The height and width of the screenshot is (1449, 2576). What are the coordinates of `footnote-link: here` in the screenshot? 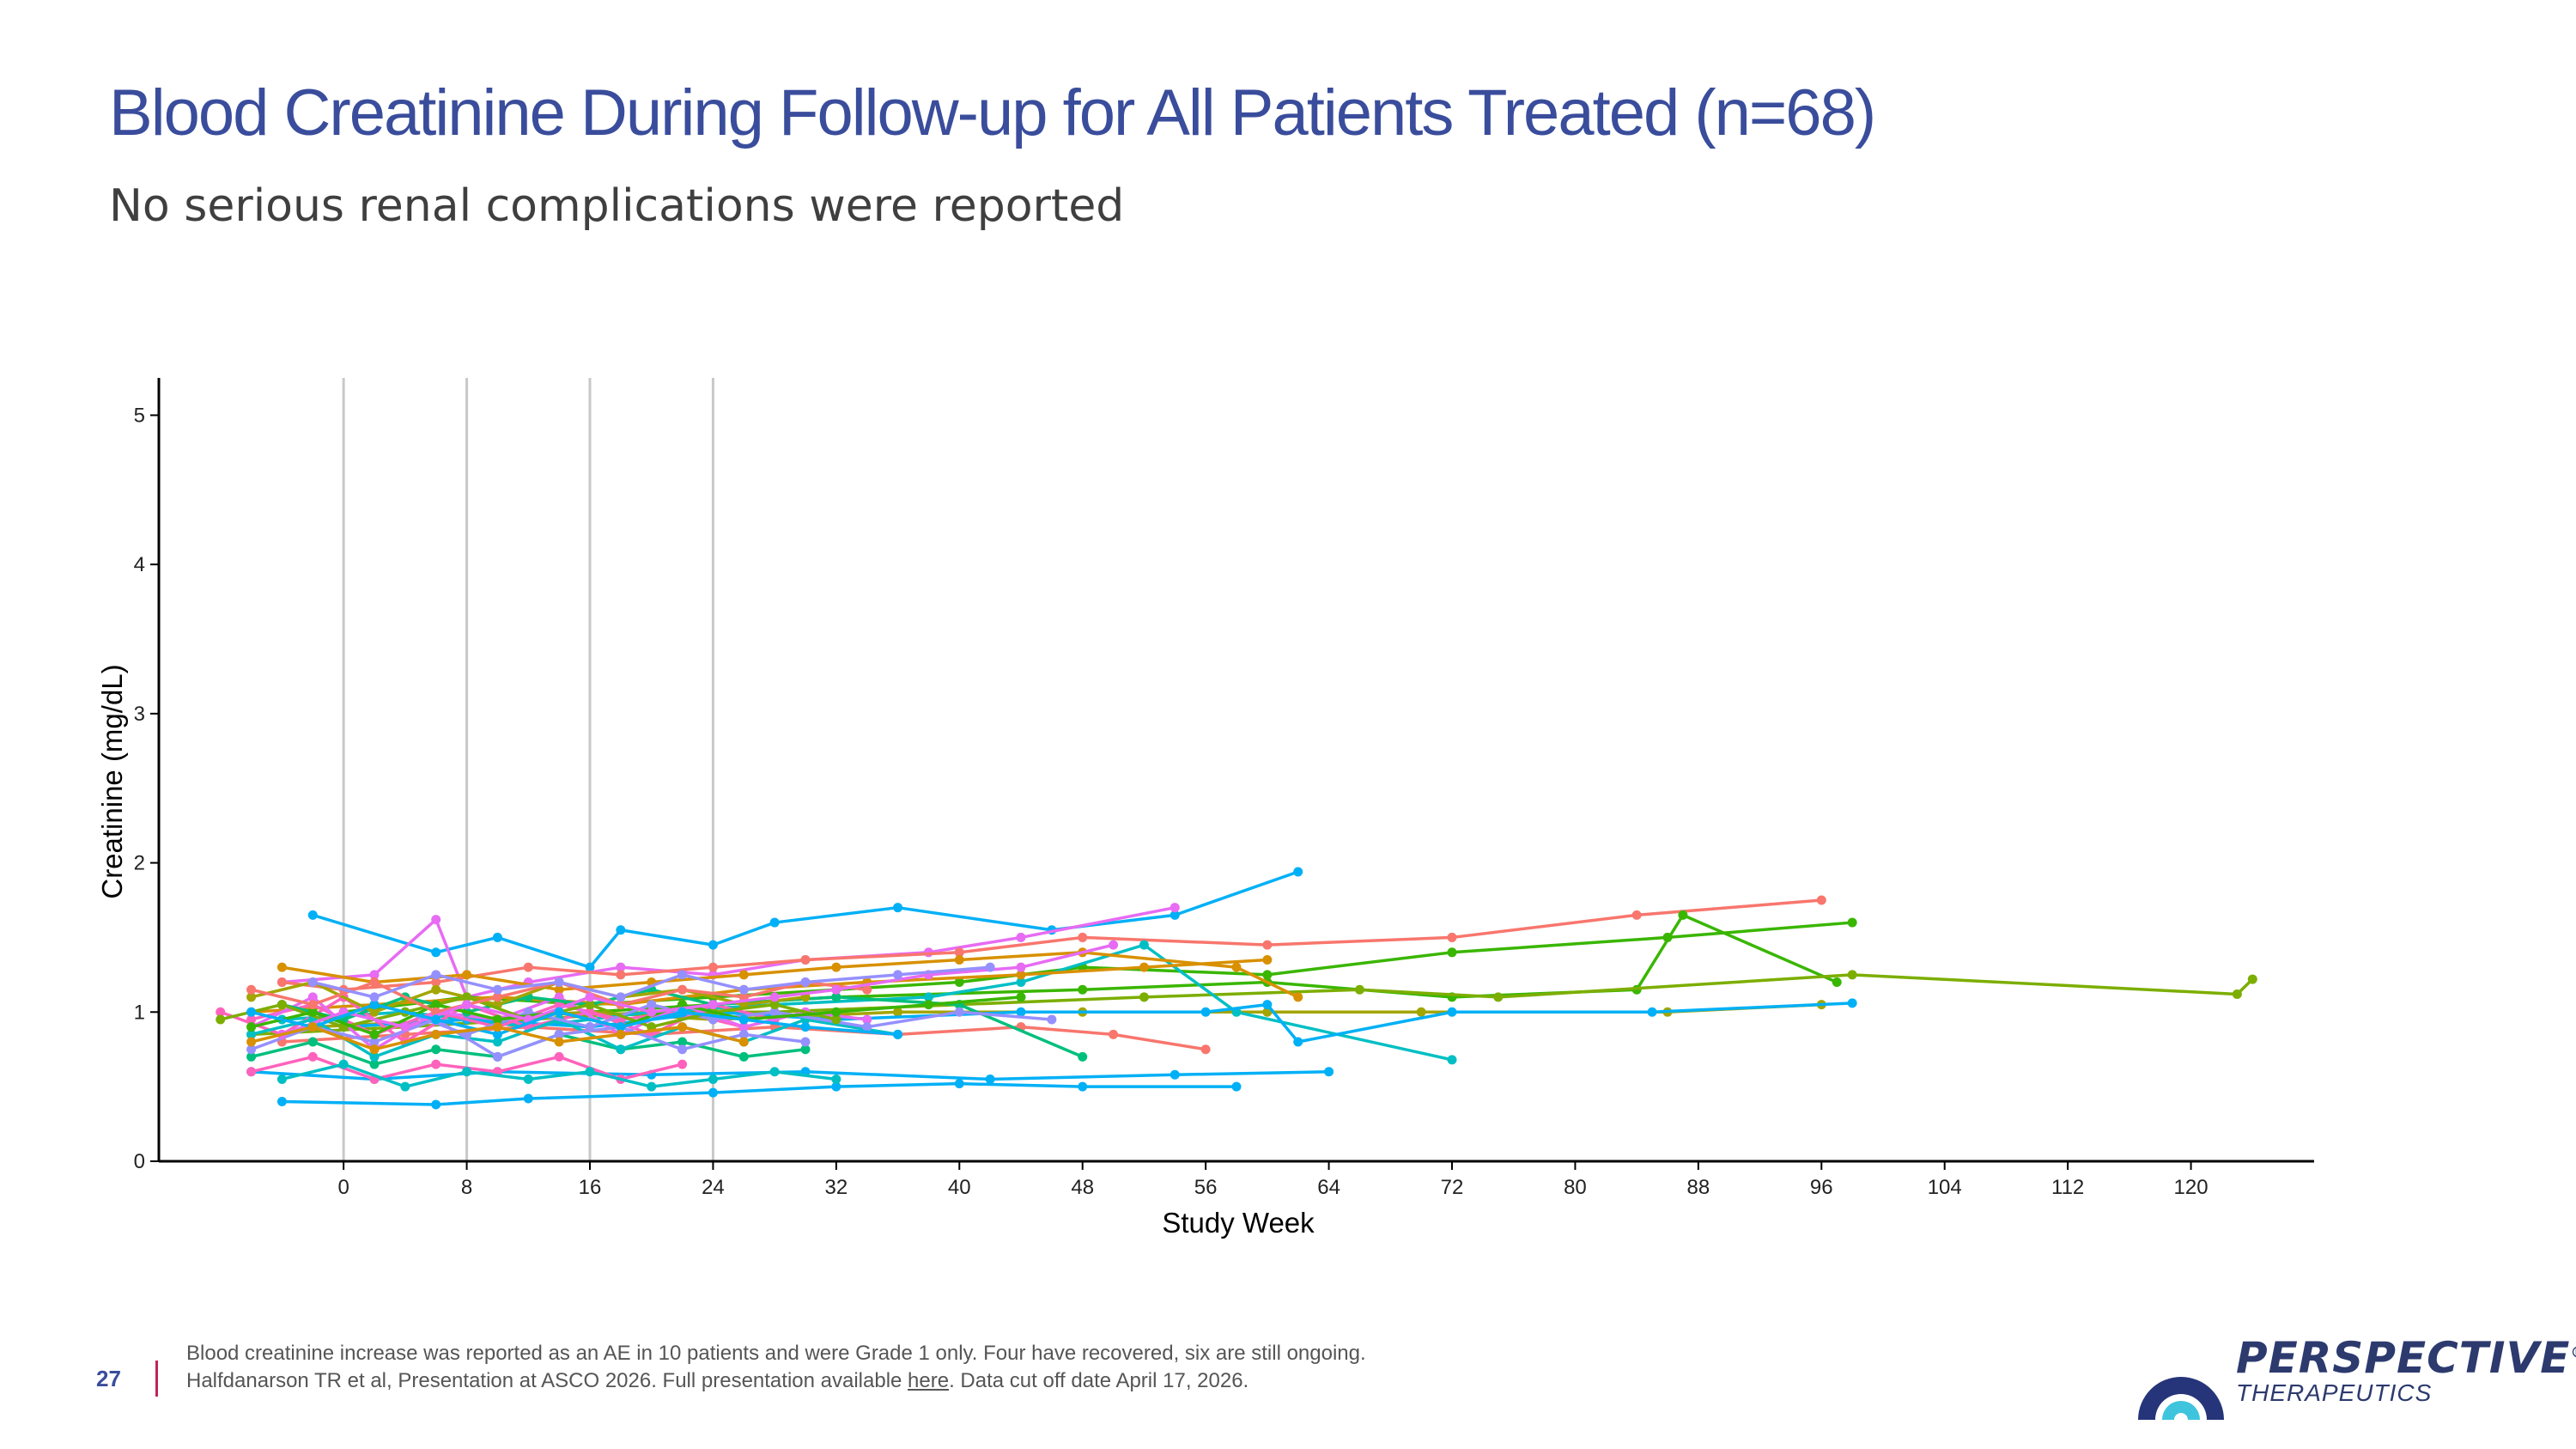 It's located at (929, 1380).